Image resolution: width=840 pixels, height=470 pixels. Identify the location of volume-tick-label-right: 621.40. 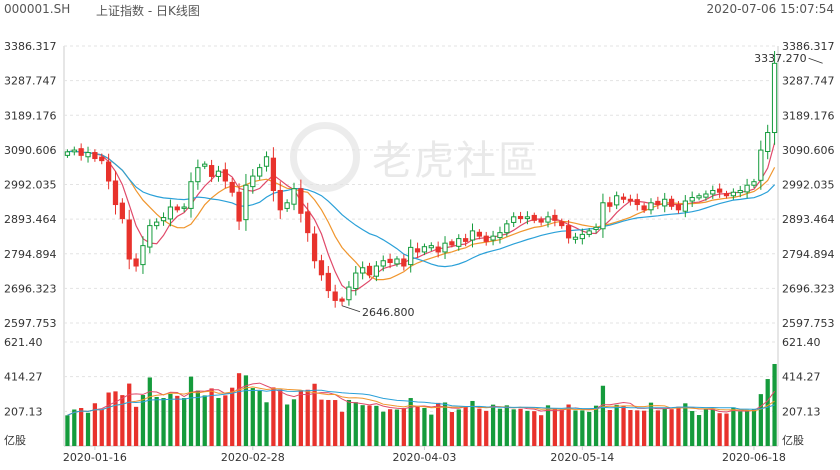
(801, 342).